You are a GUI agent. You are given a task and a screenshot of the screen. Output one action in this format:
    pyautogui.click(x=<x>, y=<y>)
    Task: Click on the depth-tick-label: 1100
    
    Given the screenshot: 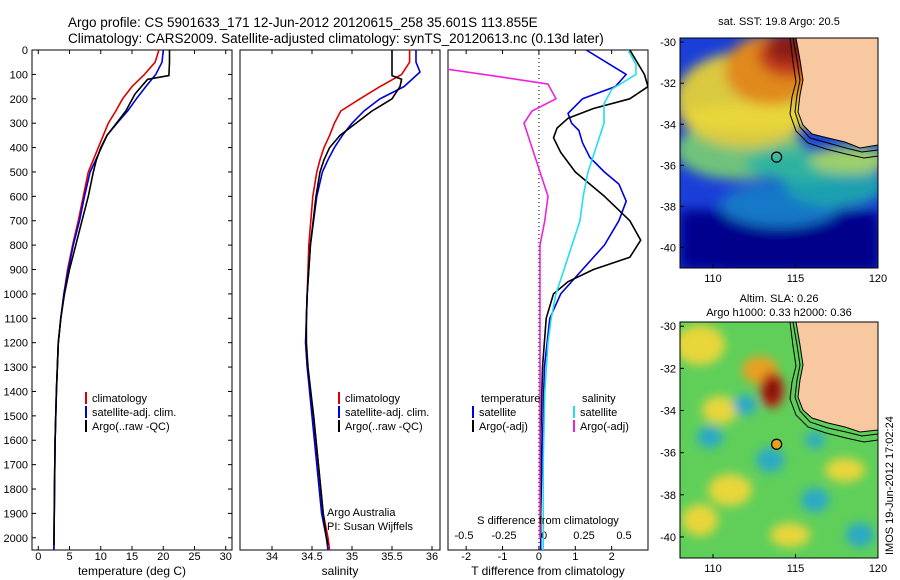 What is the action you would take?
    pyautogui.click(x=16, y=319)
    